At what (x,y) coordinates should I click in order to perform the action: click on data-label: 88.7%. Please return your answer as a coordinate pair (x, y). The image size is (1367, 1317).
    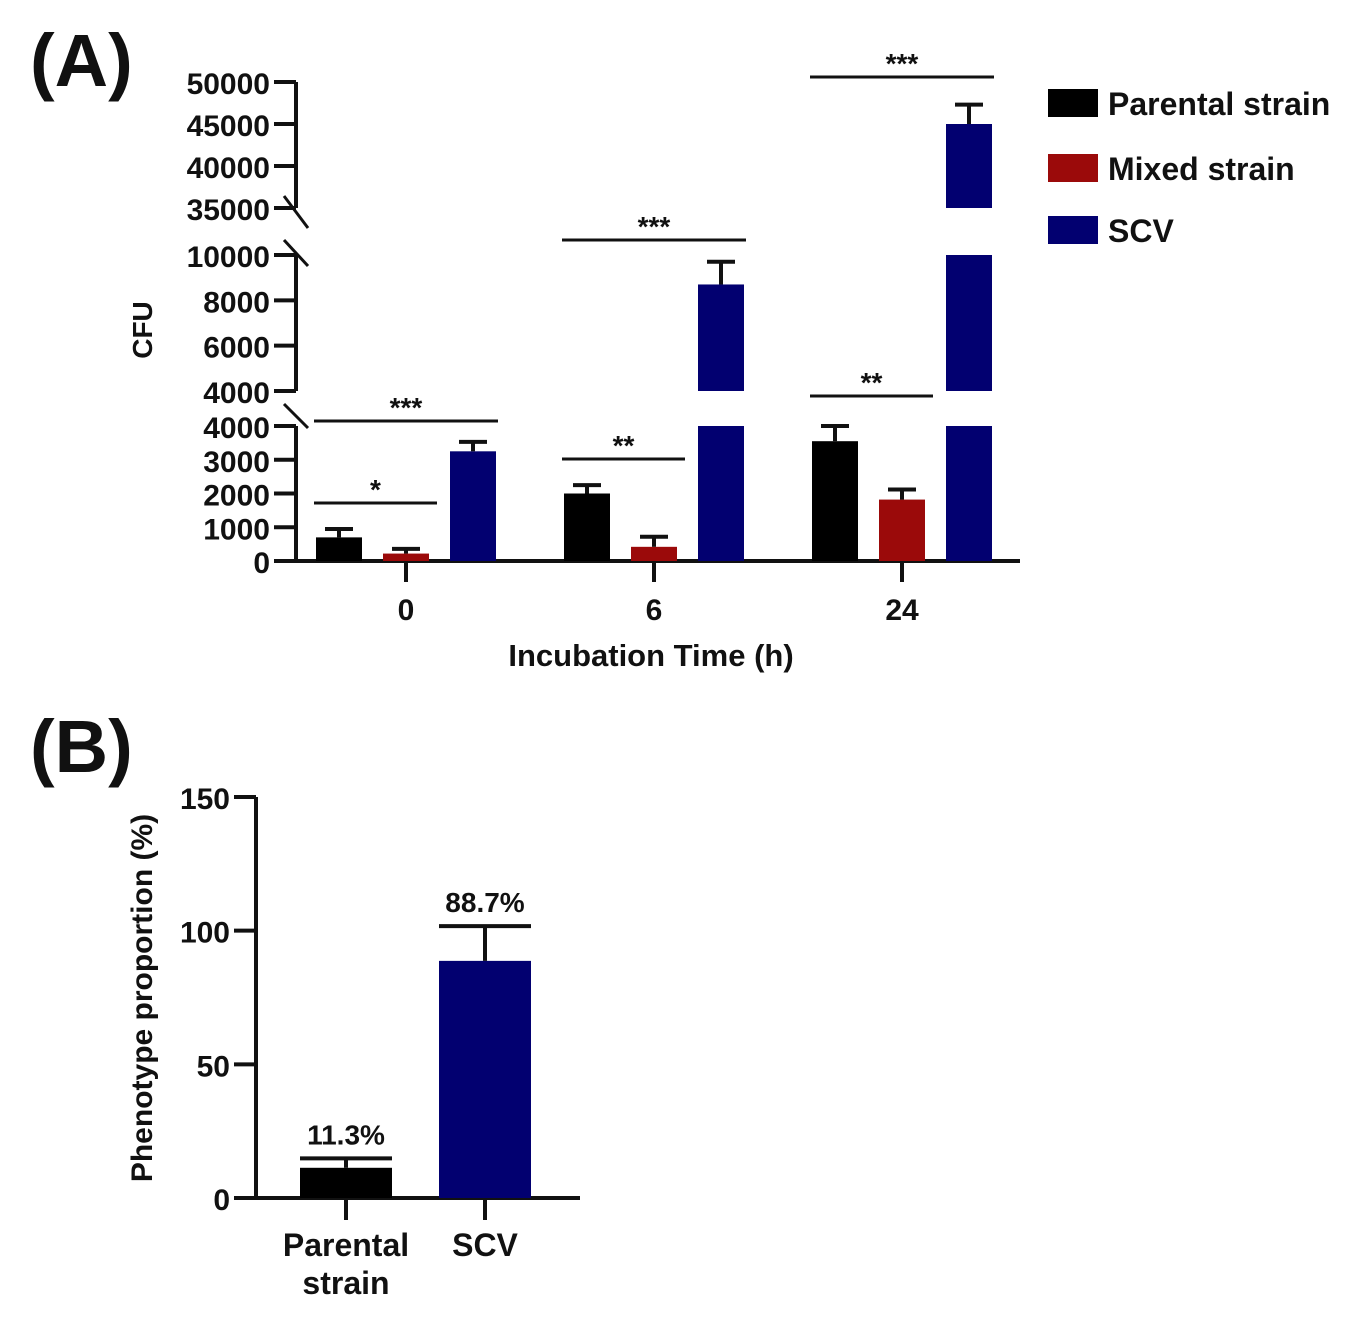
    Looking at the image, I should click on (484, 902).